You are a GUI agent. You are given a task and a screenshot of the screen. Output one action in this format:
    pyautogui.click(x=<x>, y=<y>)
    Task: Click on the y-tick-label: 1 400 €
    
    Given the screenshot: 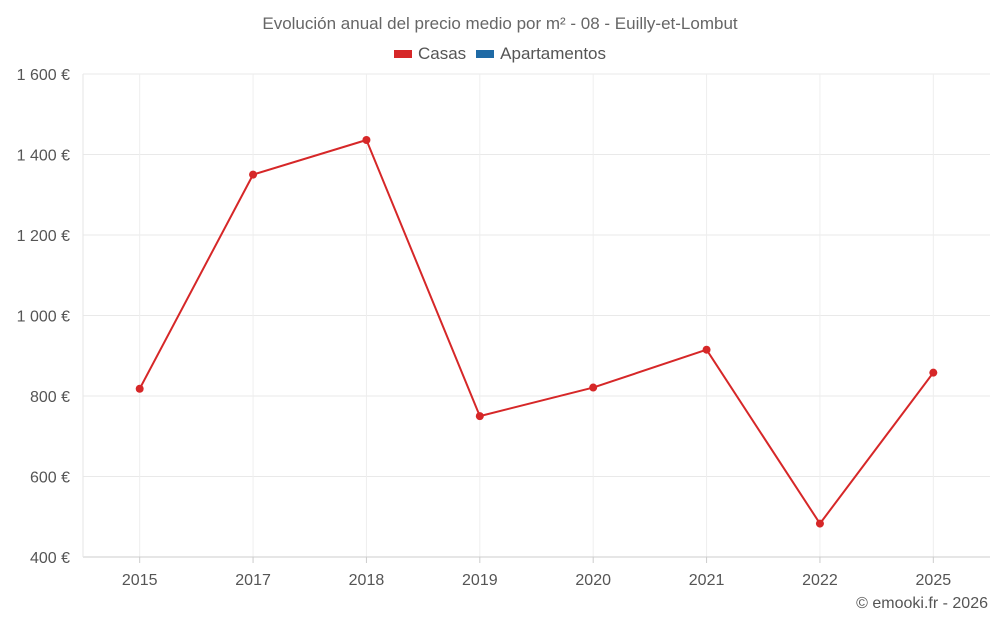 What is the action you would take?
    pyautogui.click(x=43, y=156)
    